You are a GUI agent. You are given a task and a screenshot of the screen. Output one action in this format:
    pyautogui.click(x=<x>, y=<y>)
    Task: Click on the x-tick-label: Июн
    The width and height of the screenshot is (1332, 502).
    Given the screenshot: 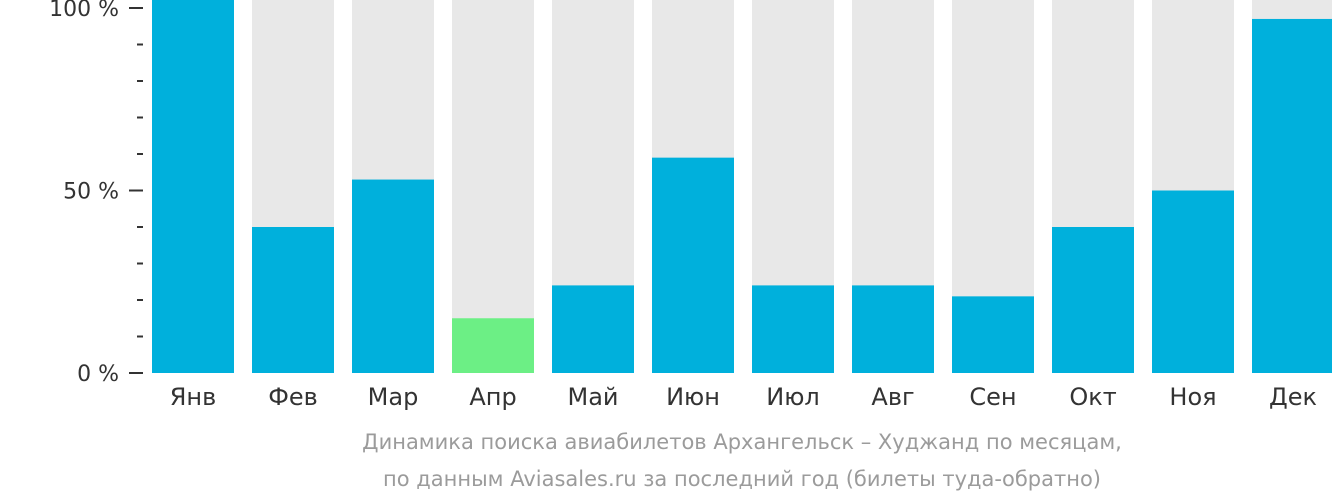 What is the action you would take?
    pyautogui.click(x=693, y=397)
    